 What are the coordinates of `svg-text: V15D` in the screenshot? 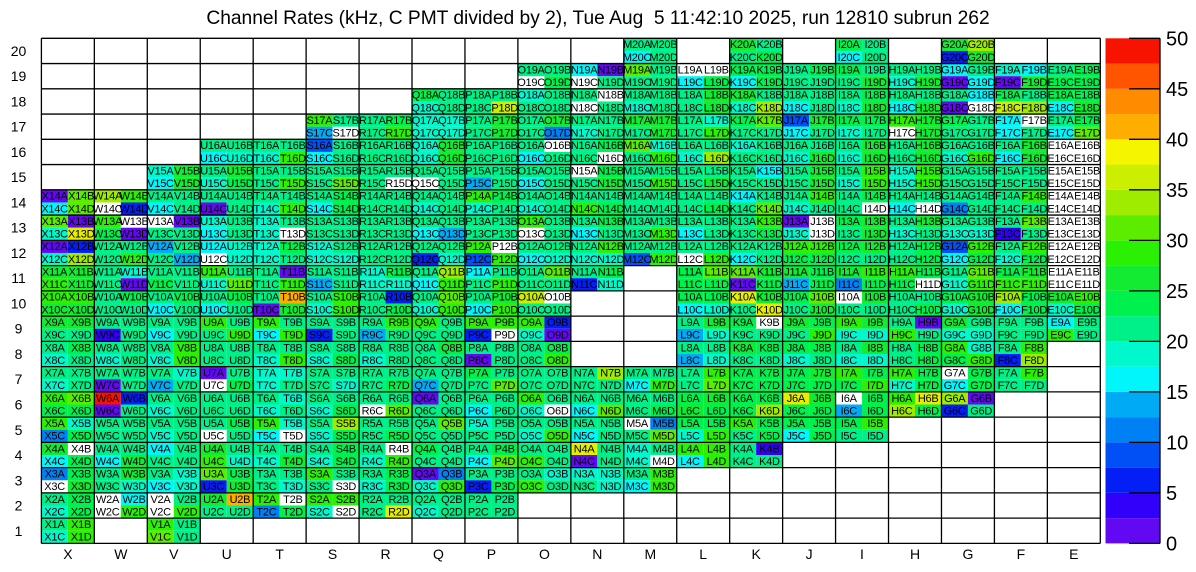 It's located at (187, 184).